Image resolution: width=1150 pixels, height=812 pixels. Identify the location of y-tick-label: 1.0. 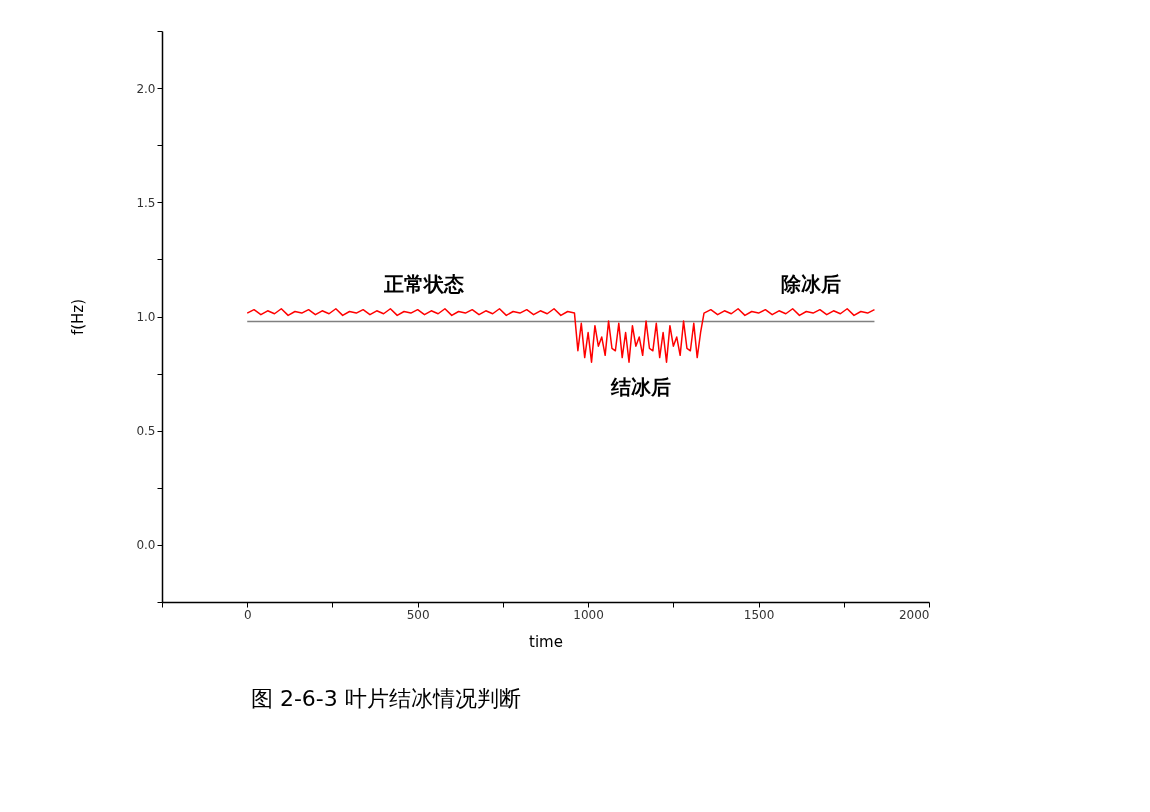
(146, 317).